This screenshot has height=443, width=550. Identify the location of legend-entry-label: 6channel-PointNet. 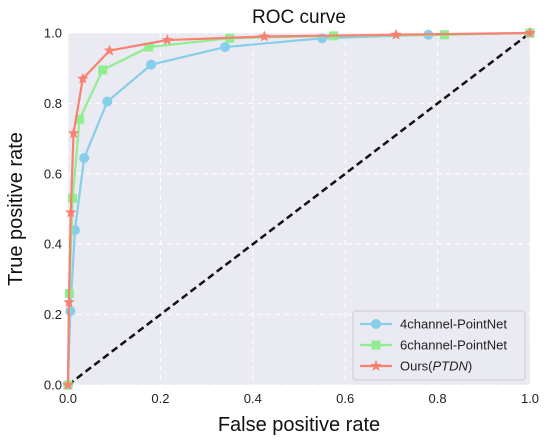
(453, 345).